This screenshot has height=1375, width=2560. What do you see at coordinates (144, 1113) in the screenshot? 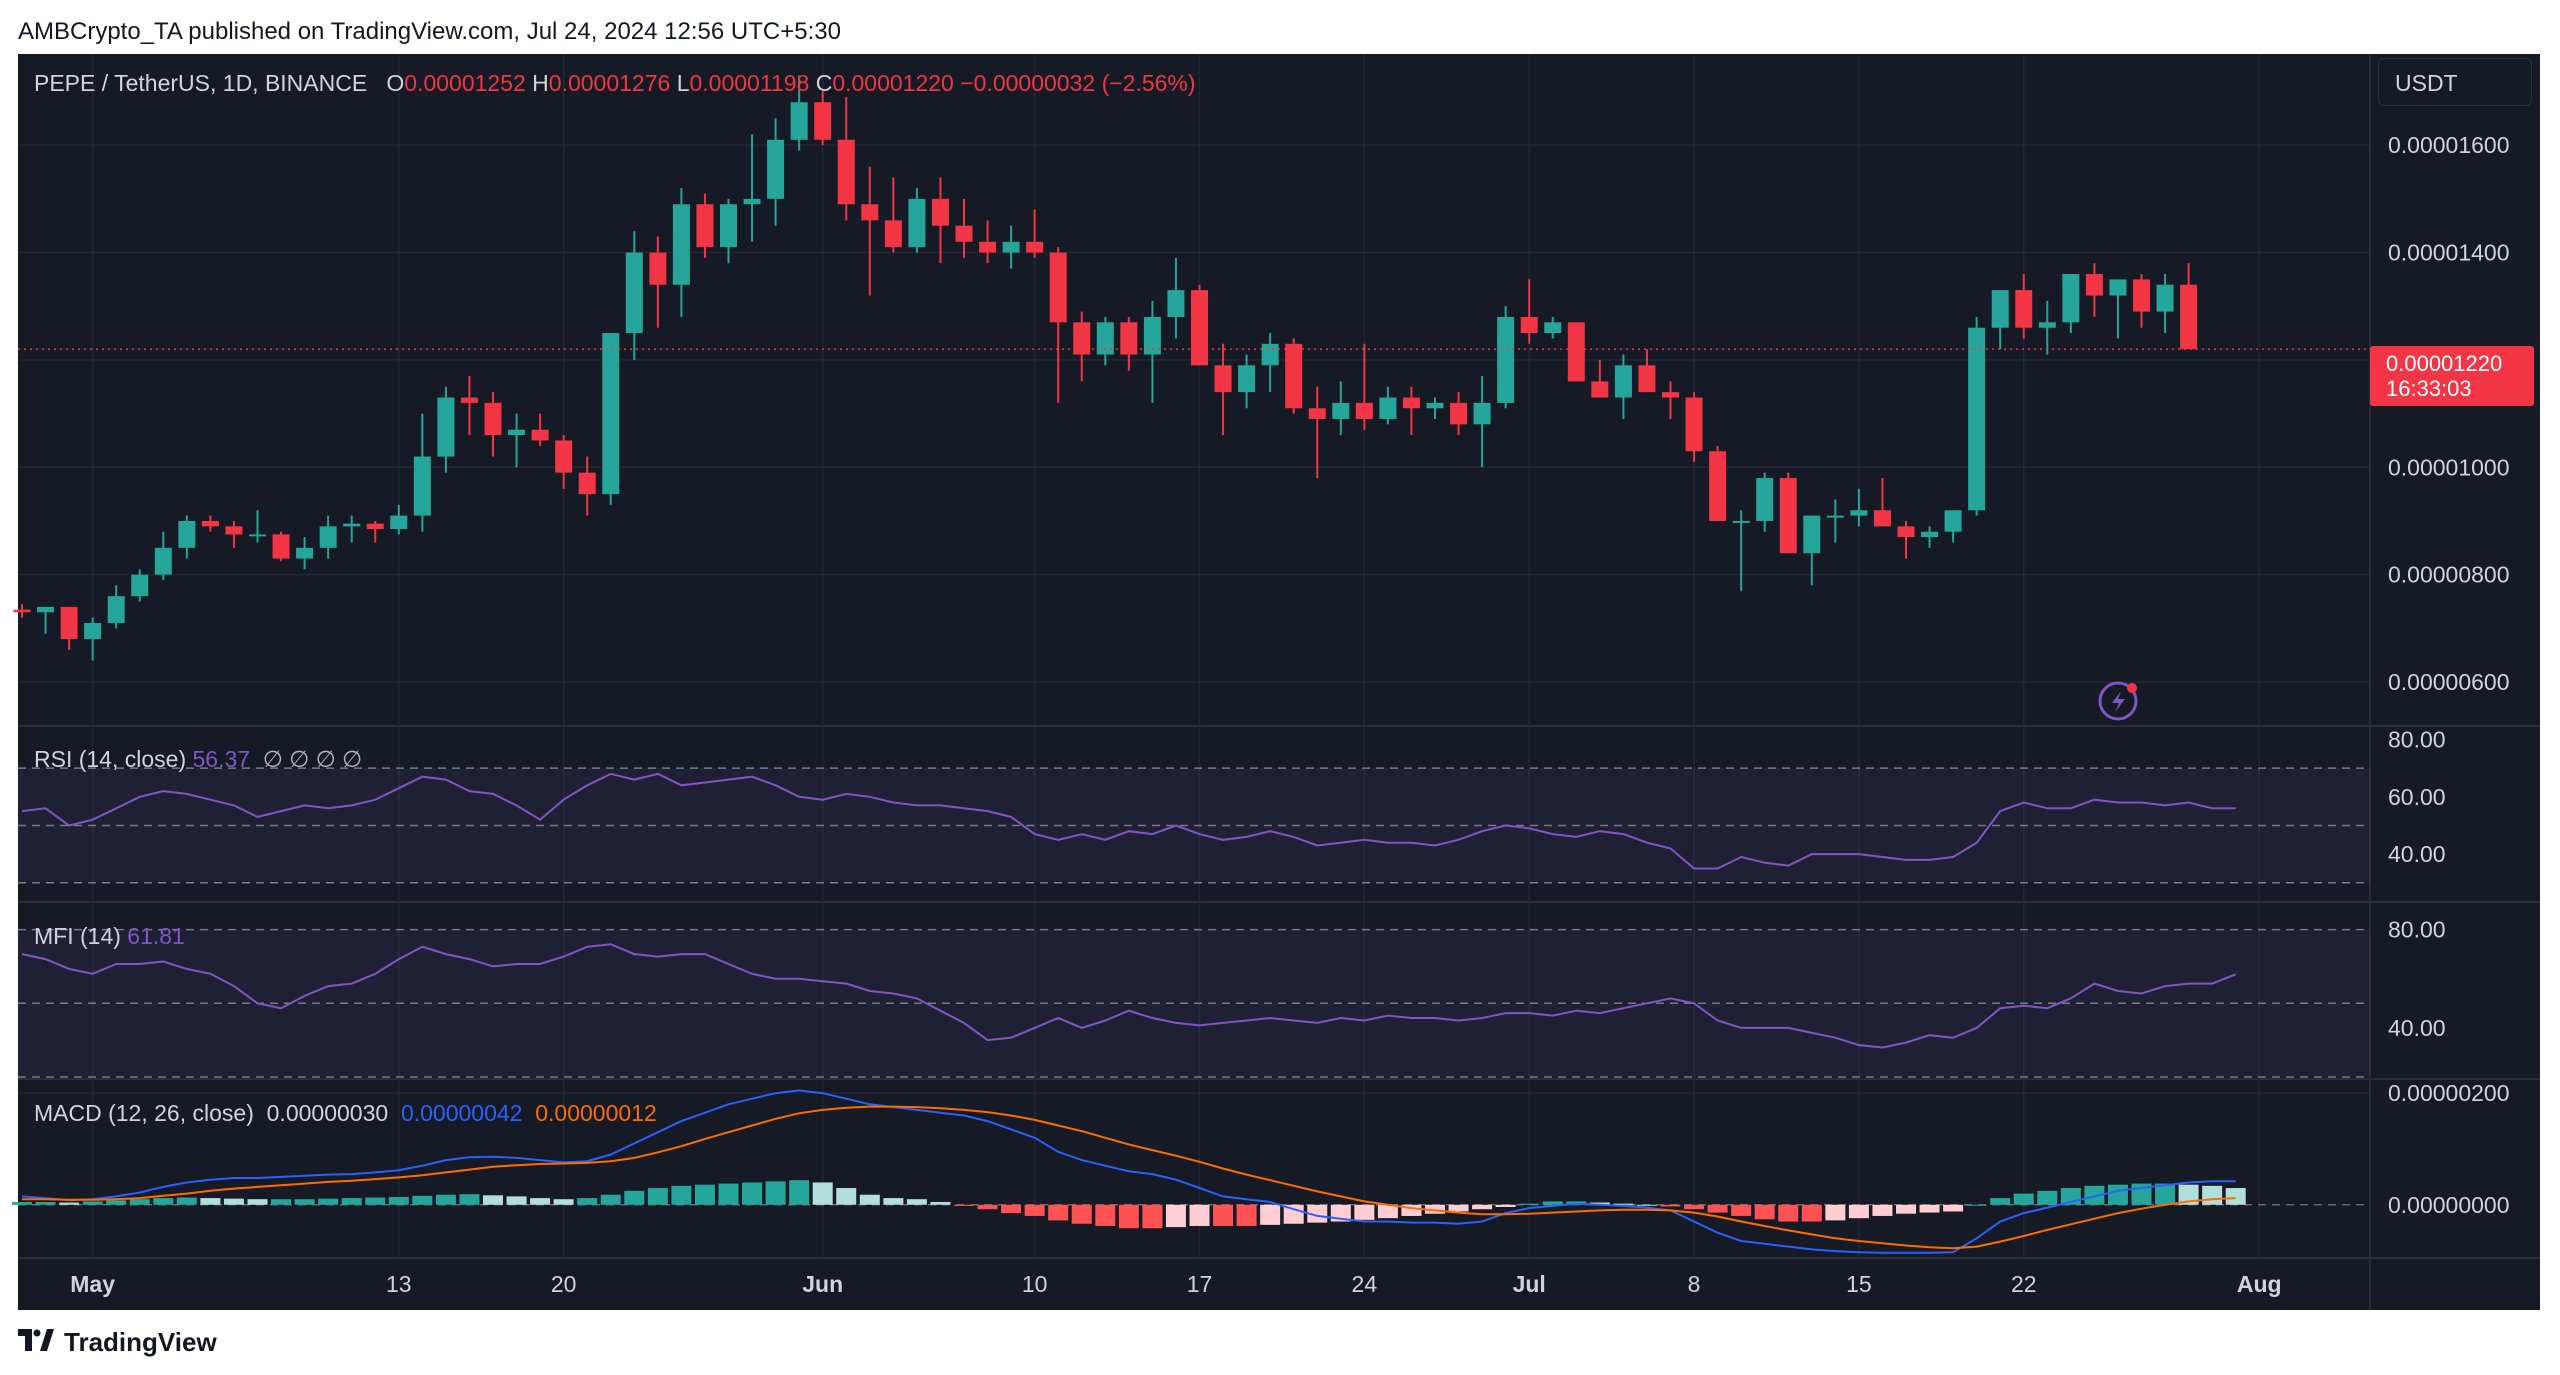
I see `macd-label: MACD (12, 26, close)` at bounding box center [144, 1113].